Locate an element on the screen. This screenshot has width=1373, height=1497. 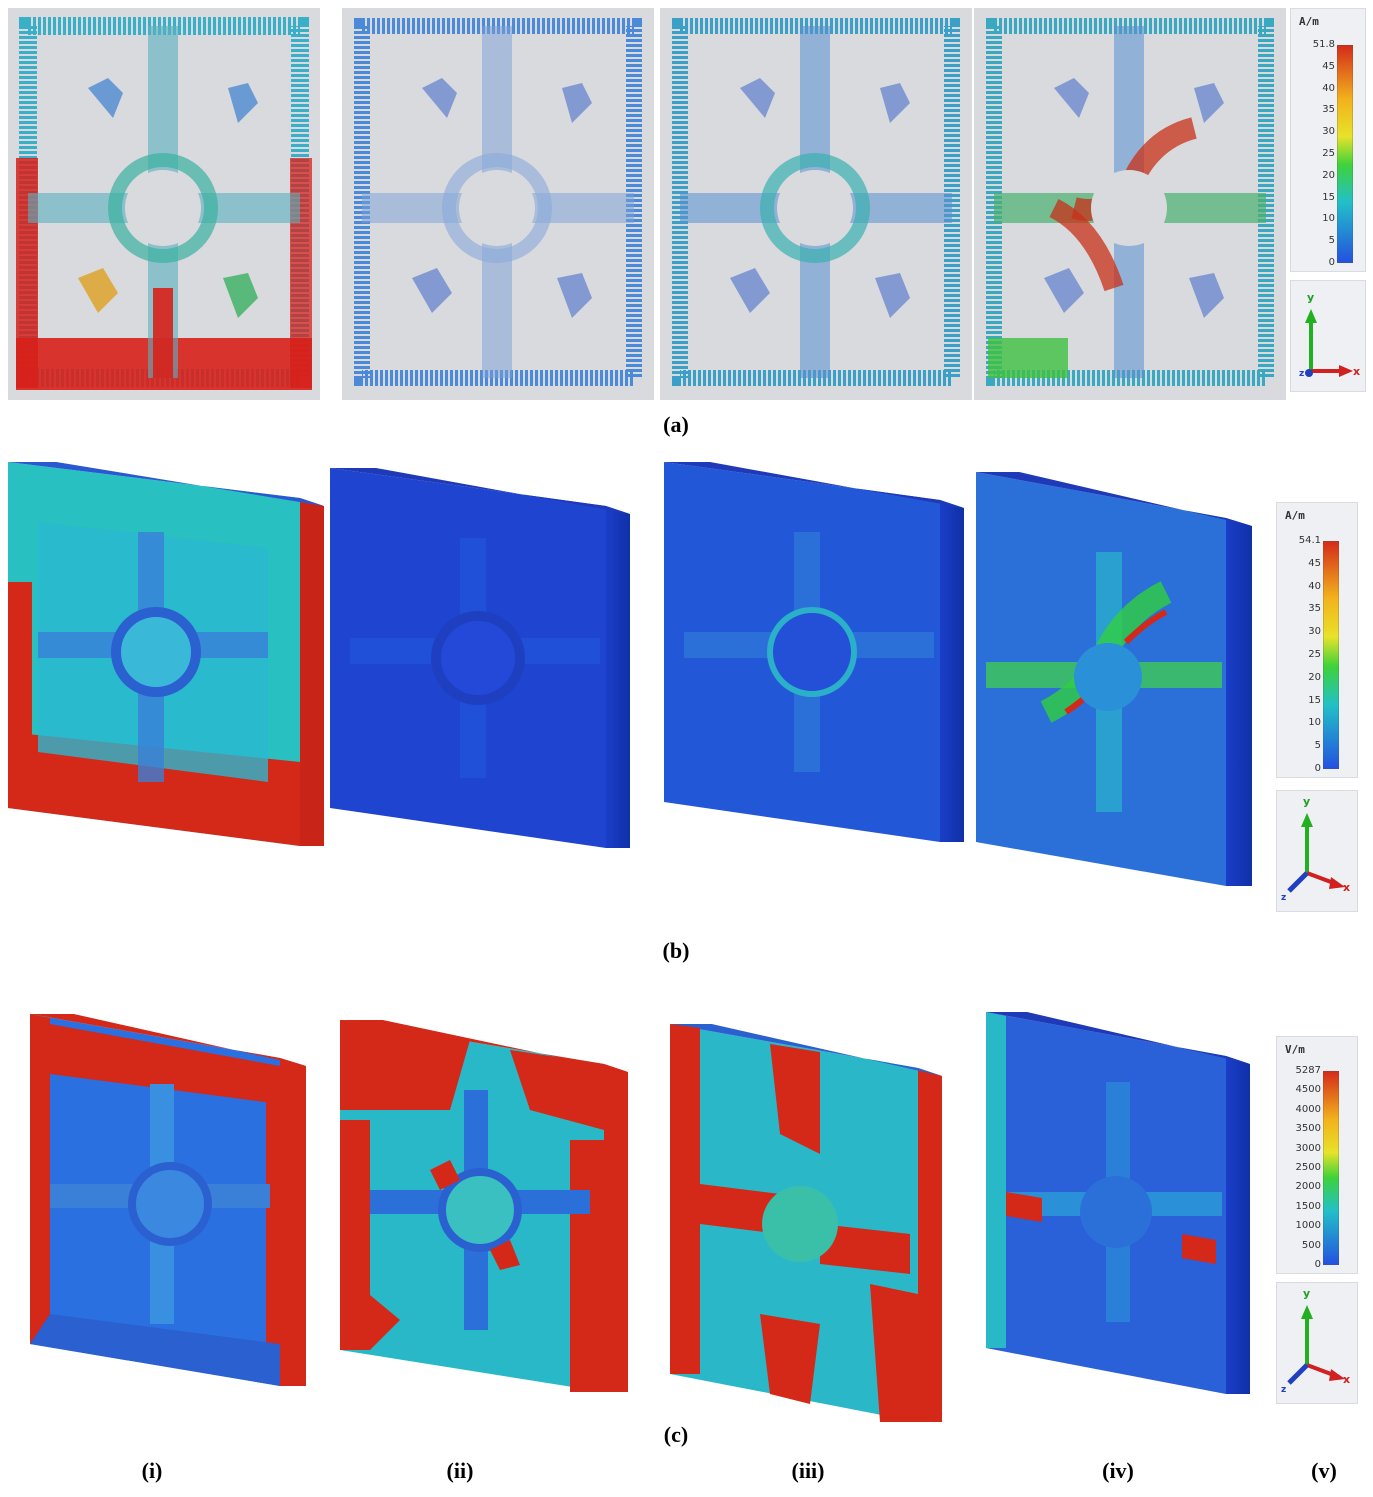
current-vector-plot-a-iv is located at coordinates (1130, 204).